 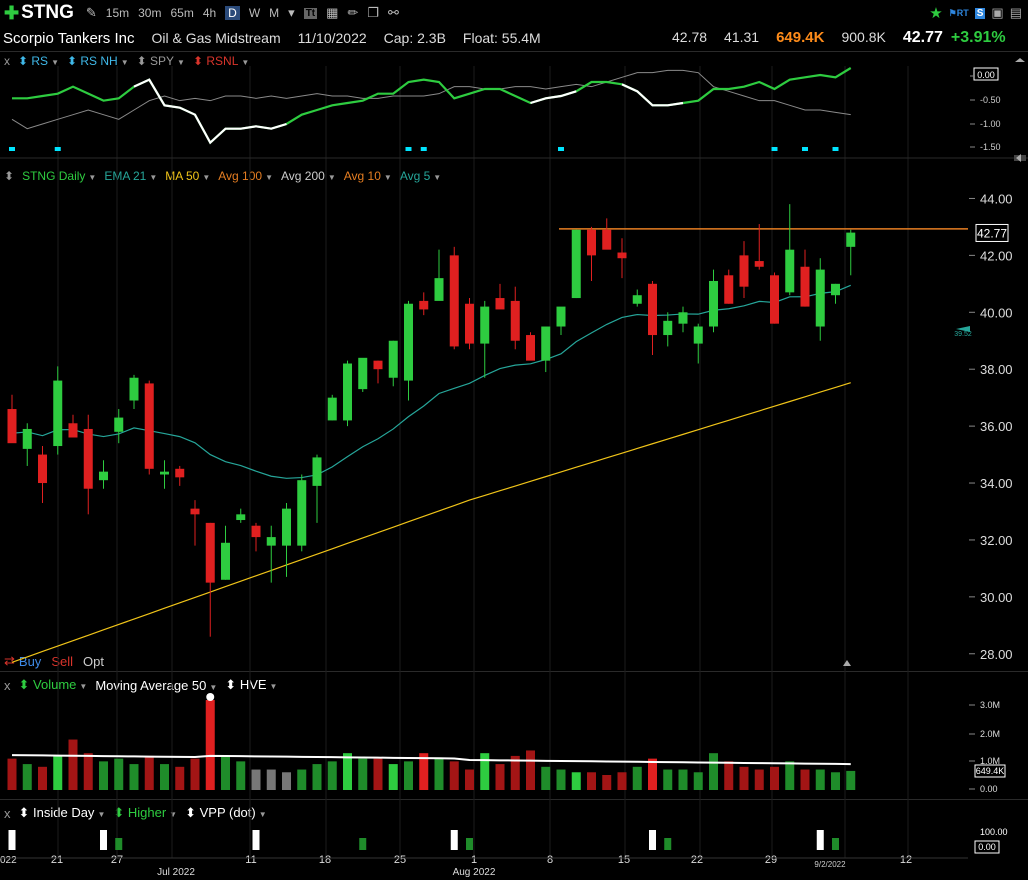 I want to click on add-symbol-icon: ✚, so click(x=12, y=12).